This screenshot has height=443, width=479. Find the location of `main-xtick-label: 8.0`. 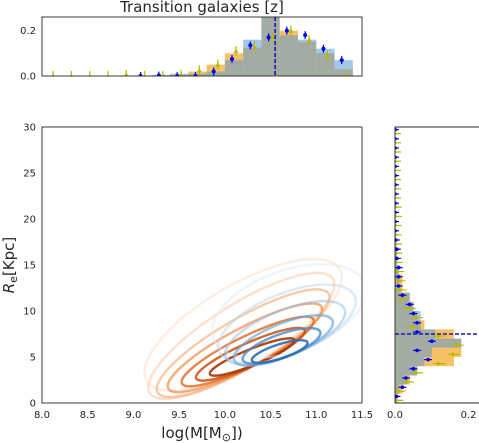

main-xtick-label: 8.0 is located at coordinates (42, 415).